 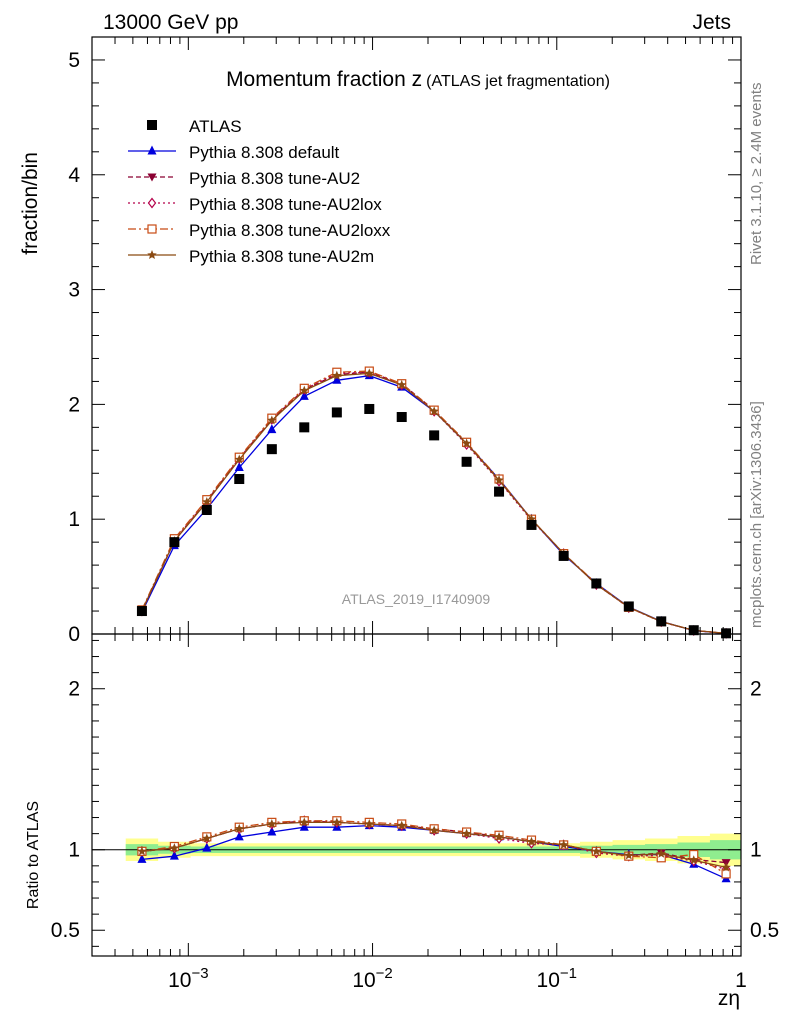 What do you see at coordinates (290, 230) in the screenshot?
I see `legend-label: Pythia 8.308 tune-AU2loxx` at bounding box center [290, 230].